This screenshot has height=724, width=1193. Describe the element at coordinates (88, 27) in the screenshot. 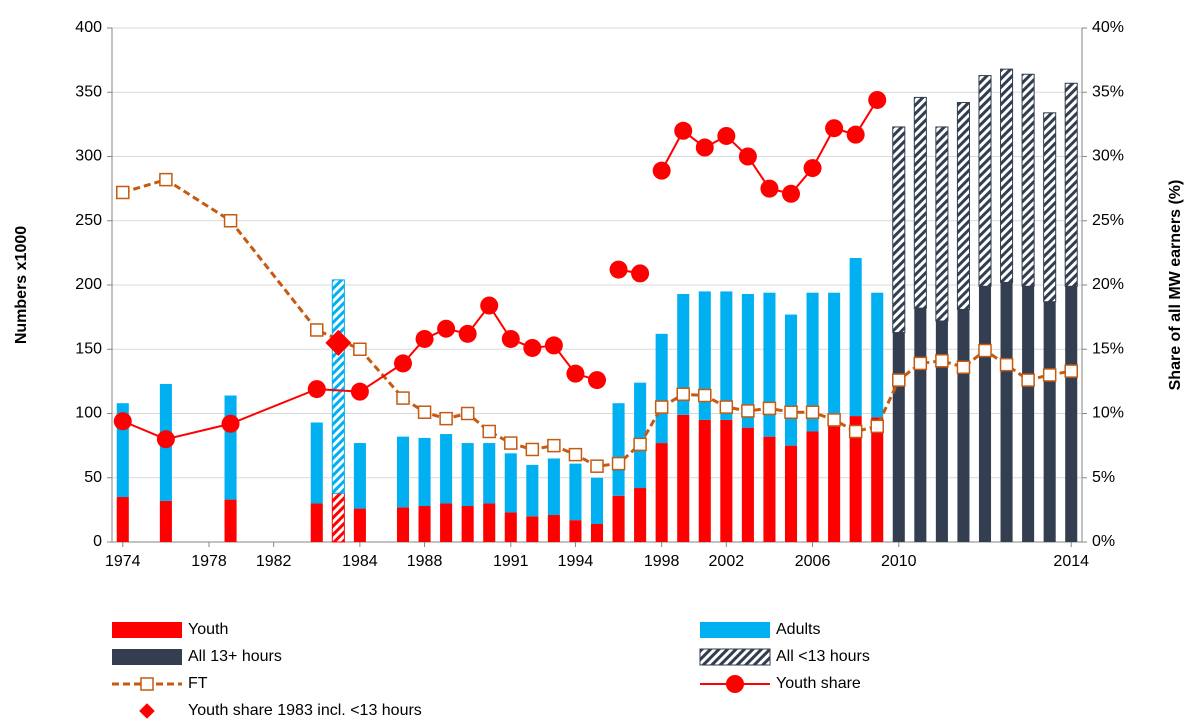

I see `y-tick-label: 400` at that location.